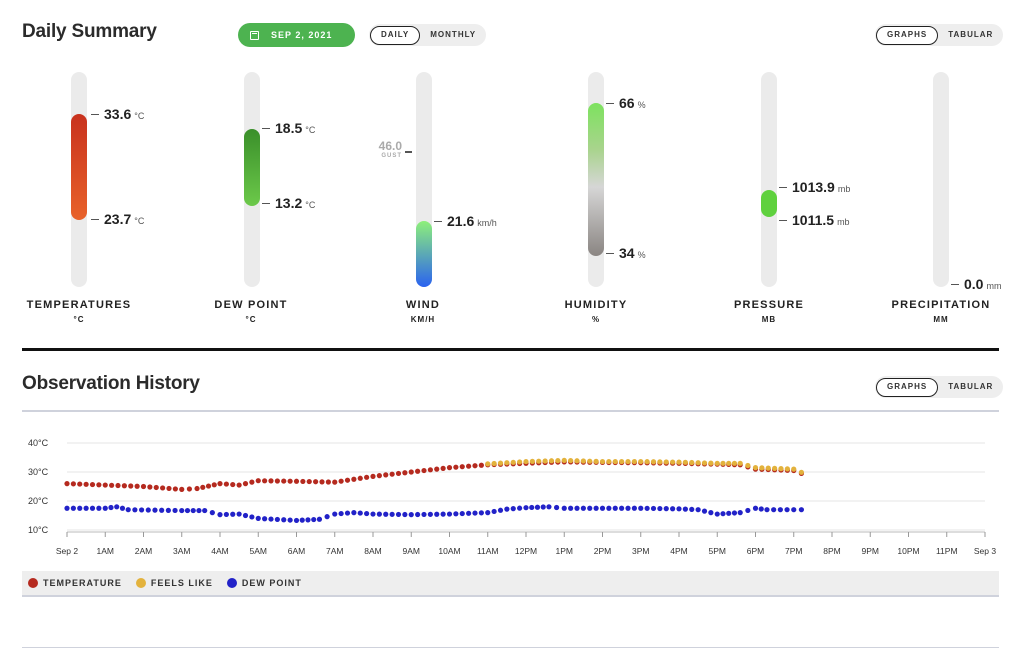  What do you see at coordinates (769, 305) in the screenshot?
I see `pressure-label: PRESSURE` at bounding box center [769, 305].